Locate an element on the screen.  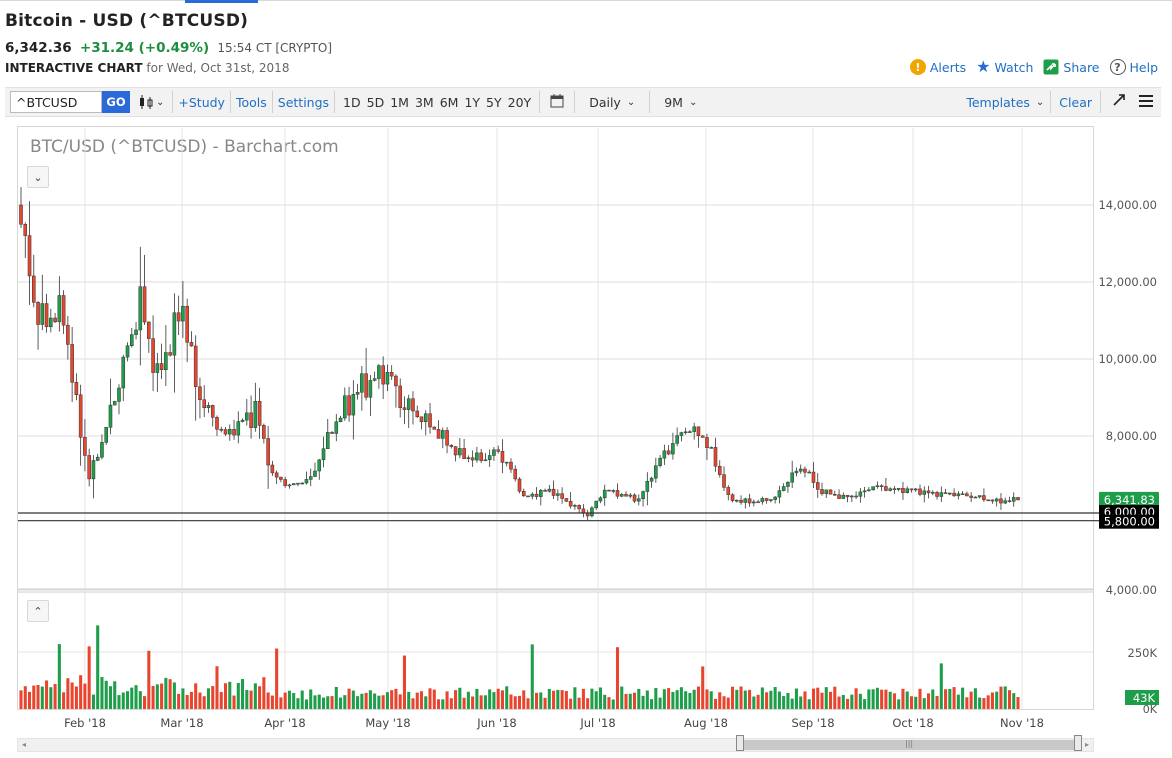
alert-icon: ! is located at coordinates (917, 67).